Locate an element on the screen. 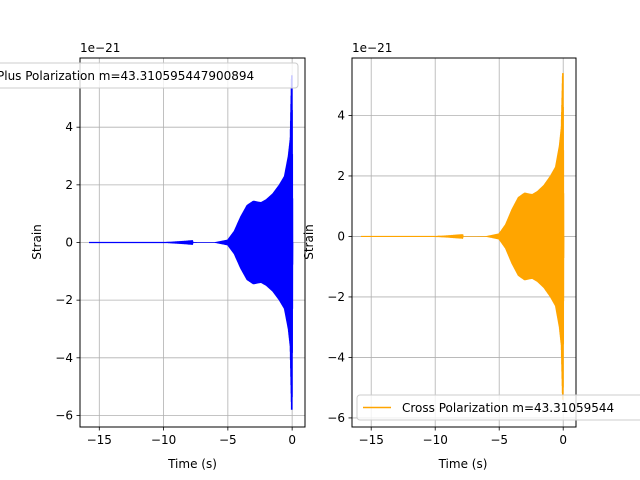 The width and height of the screenshot is (640, 480). left-y-tick-label: 4 is located at coordinates (69, 127).